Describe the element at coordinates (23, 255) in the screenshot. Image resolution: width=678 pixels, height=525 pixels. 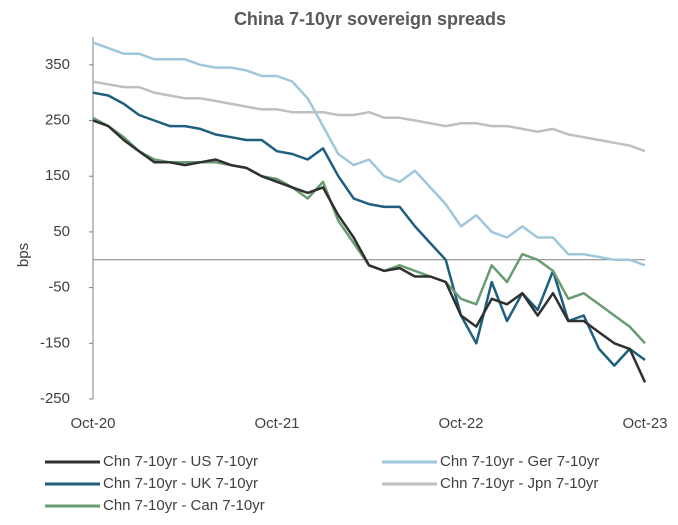
I see `y-axis-label: bps` at that location.